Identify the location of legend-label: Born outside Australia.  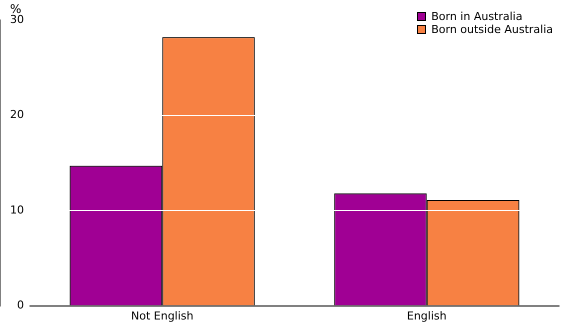
(492, 29).